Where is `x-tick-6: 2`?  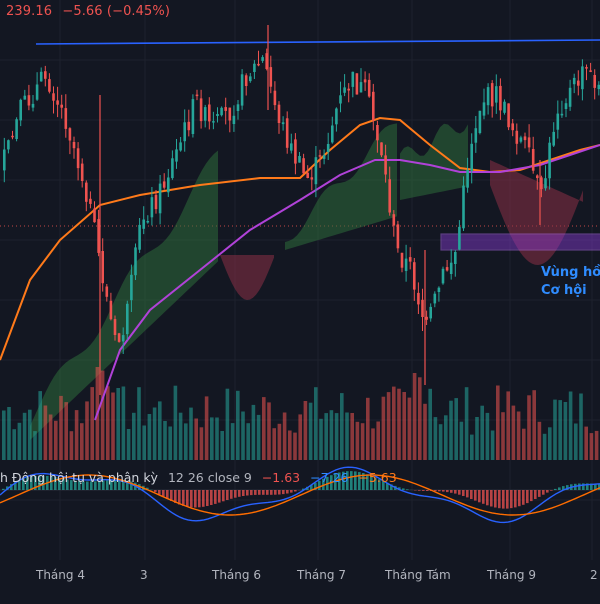 x-tick-6: 2 is located at coordinates (594, 575).